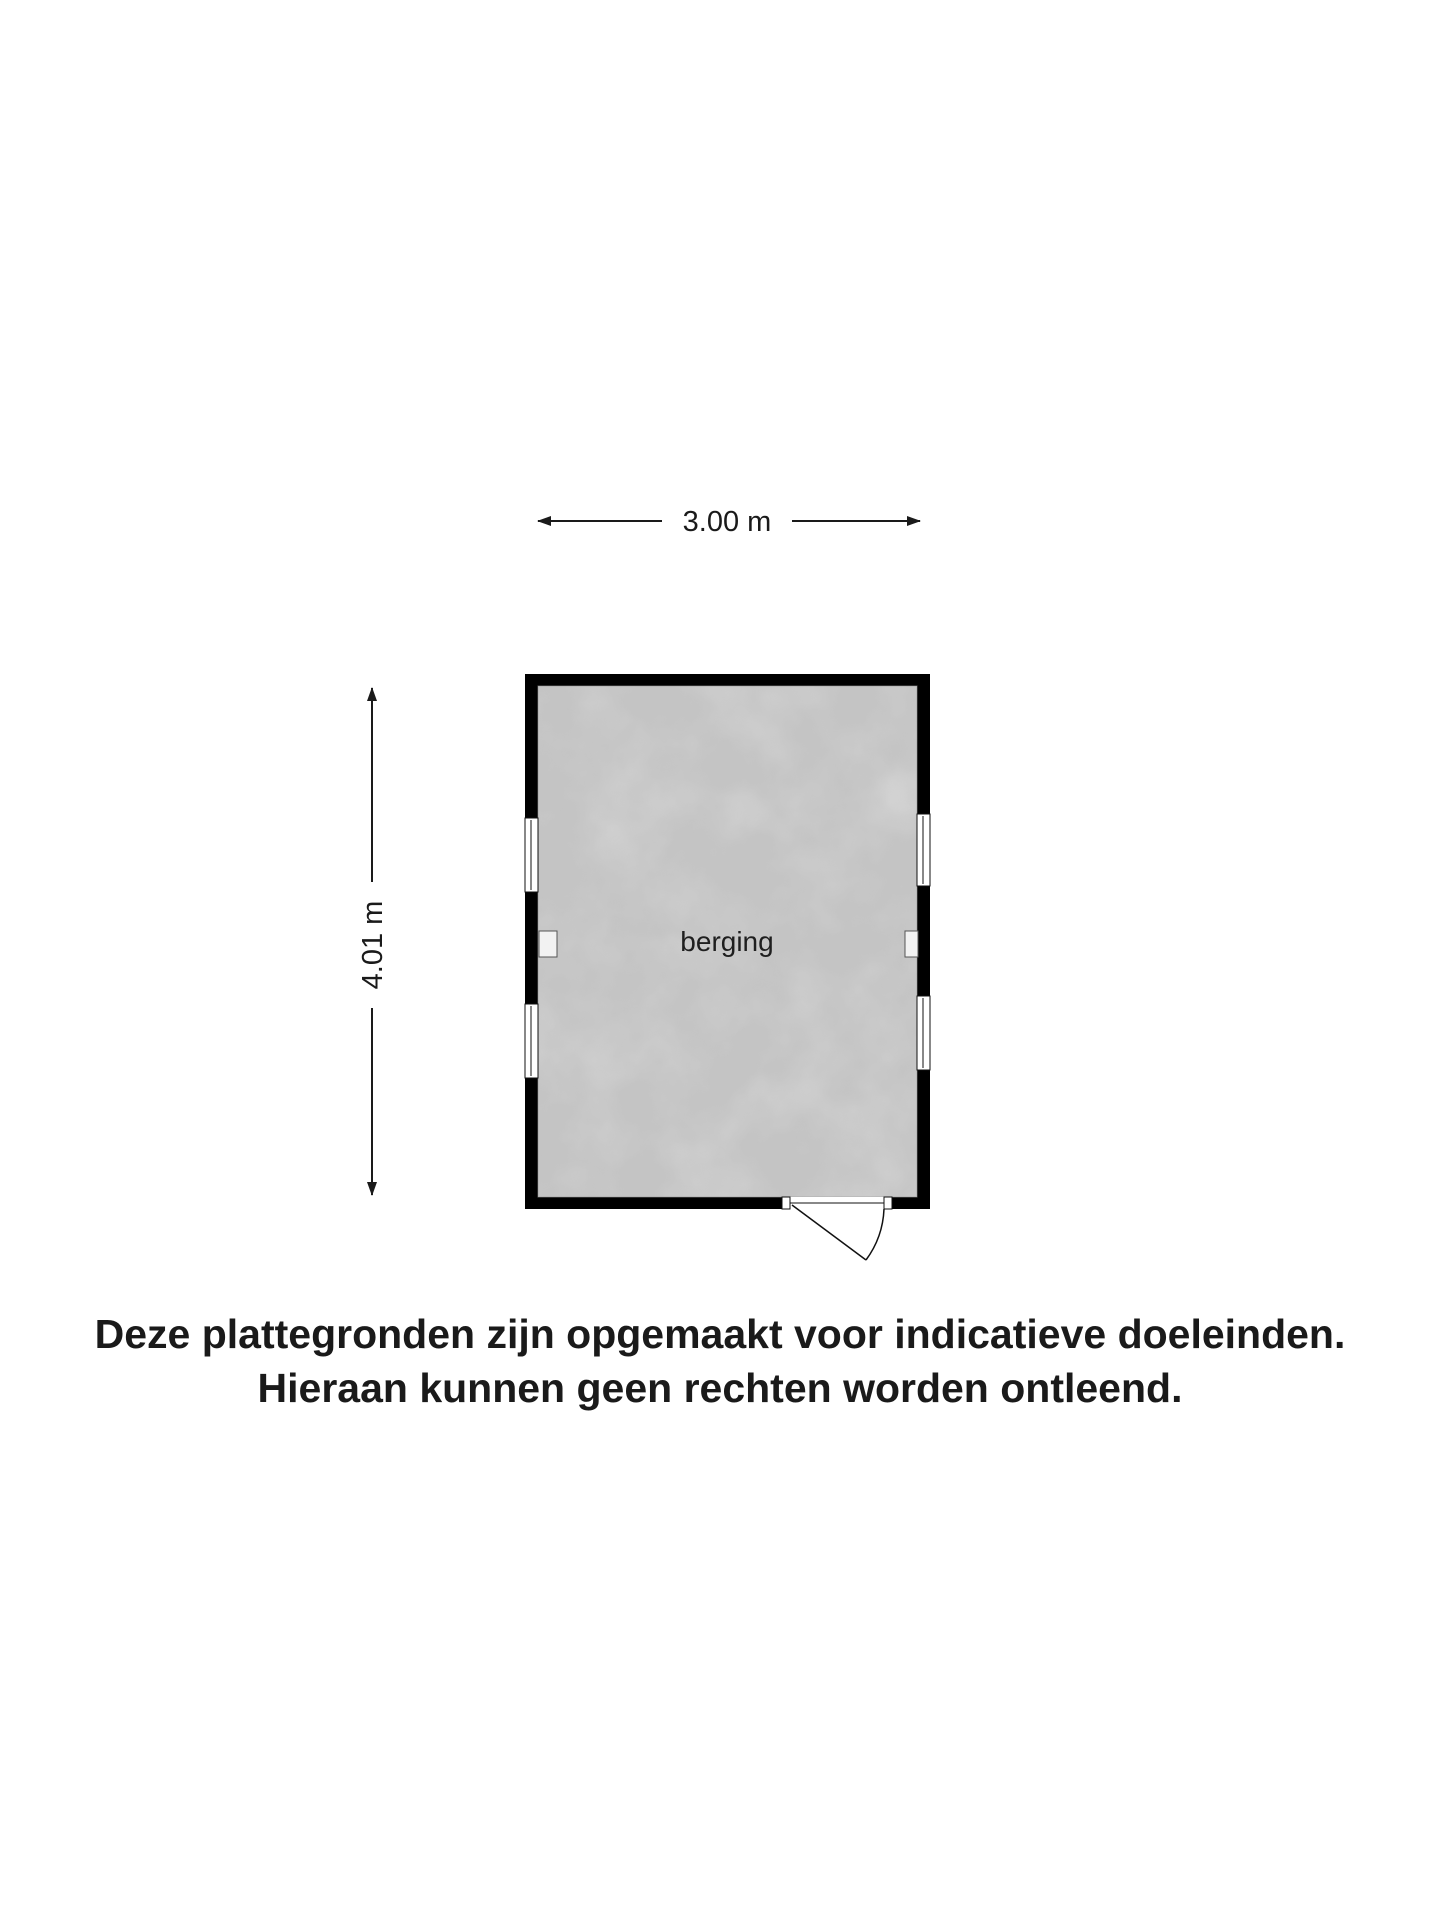  Describe the element at coordinates (531, 1041) in the screenshot. I see `window-left-lower` at that location.